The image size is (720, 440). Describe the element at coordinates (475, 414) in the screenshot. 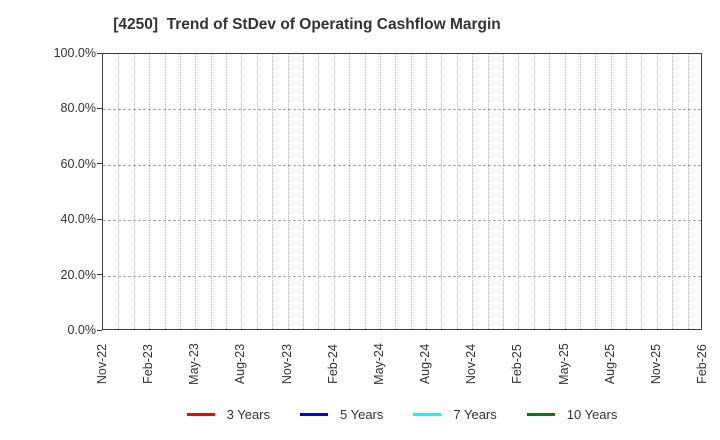

I see `legend-label: 7 Years` at that location.